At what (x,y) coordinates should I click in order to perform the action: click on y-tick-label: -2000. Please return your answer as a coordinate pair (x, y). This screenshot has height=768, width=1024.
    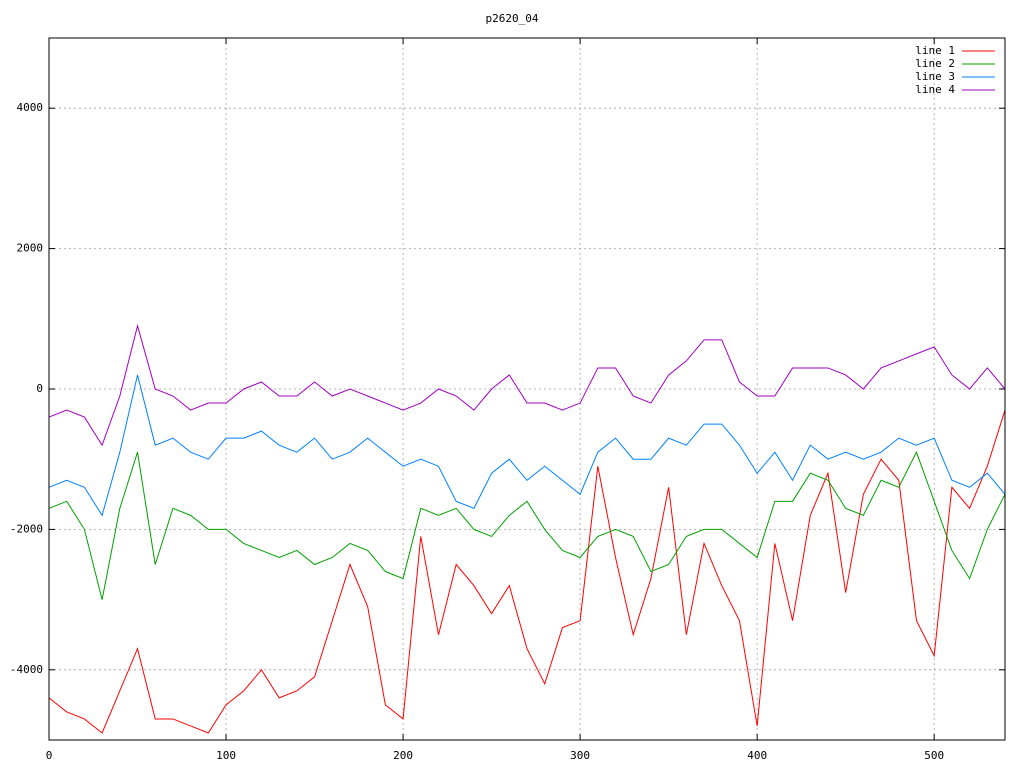
    Looking at the image, I should click on (26, 528).